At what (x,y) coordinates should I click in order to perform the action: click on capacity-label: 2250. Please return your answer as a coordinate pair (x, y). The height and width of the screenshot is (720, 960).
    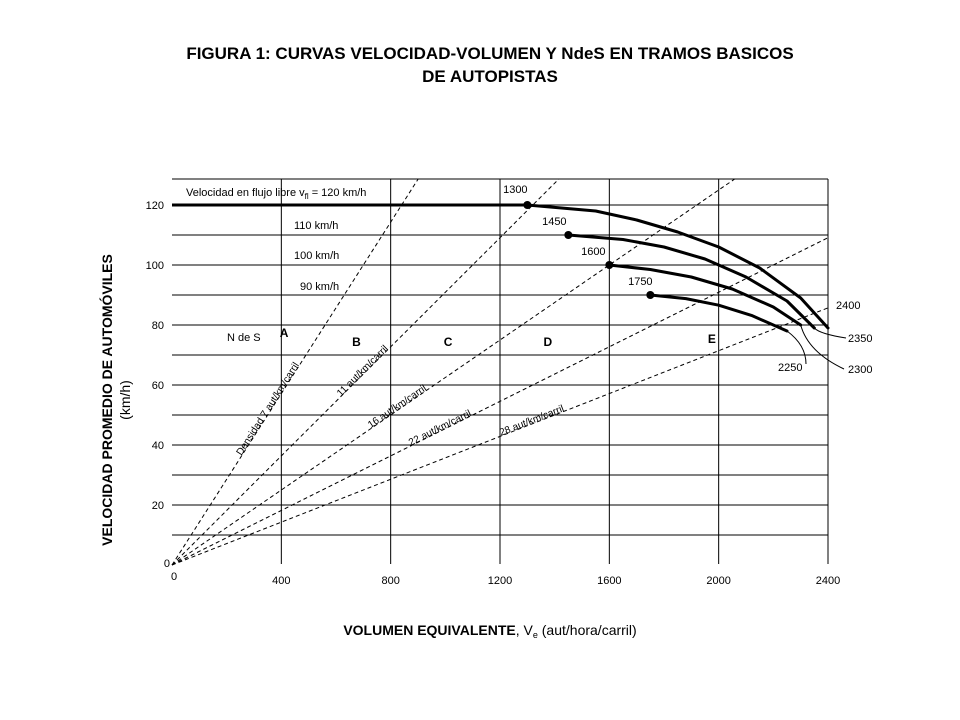
    Looking at the image, I should click on (790, 368).